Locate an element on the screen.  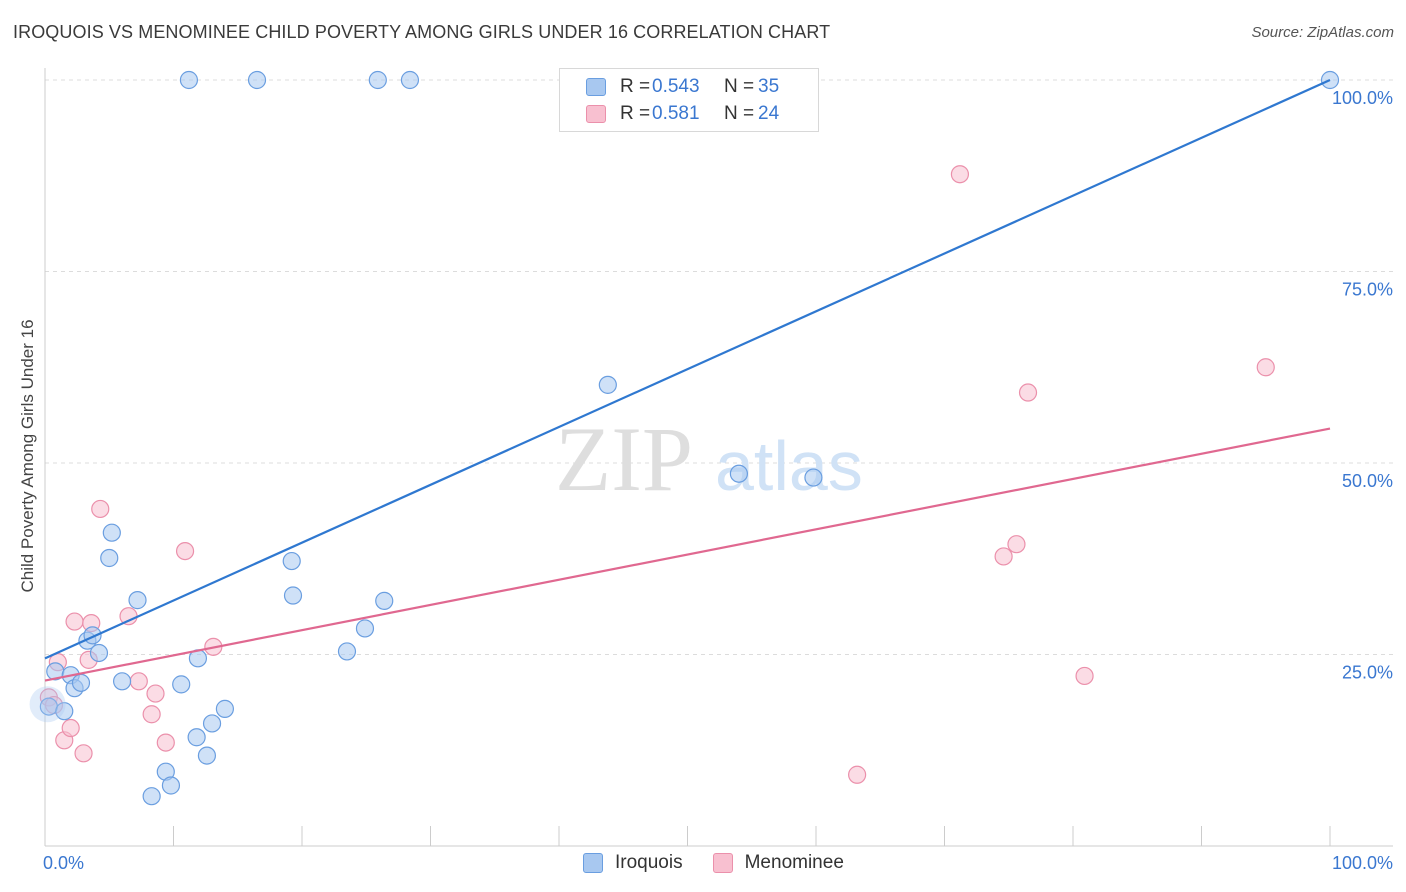
x-tick-label: 0.0% is located at coordinates (63, 863).